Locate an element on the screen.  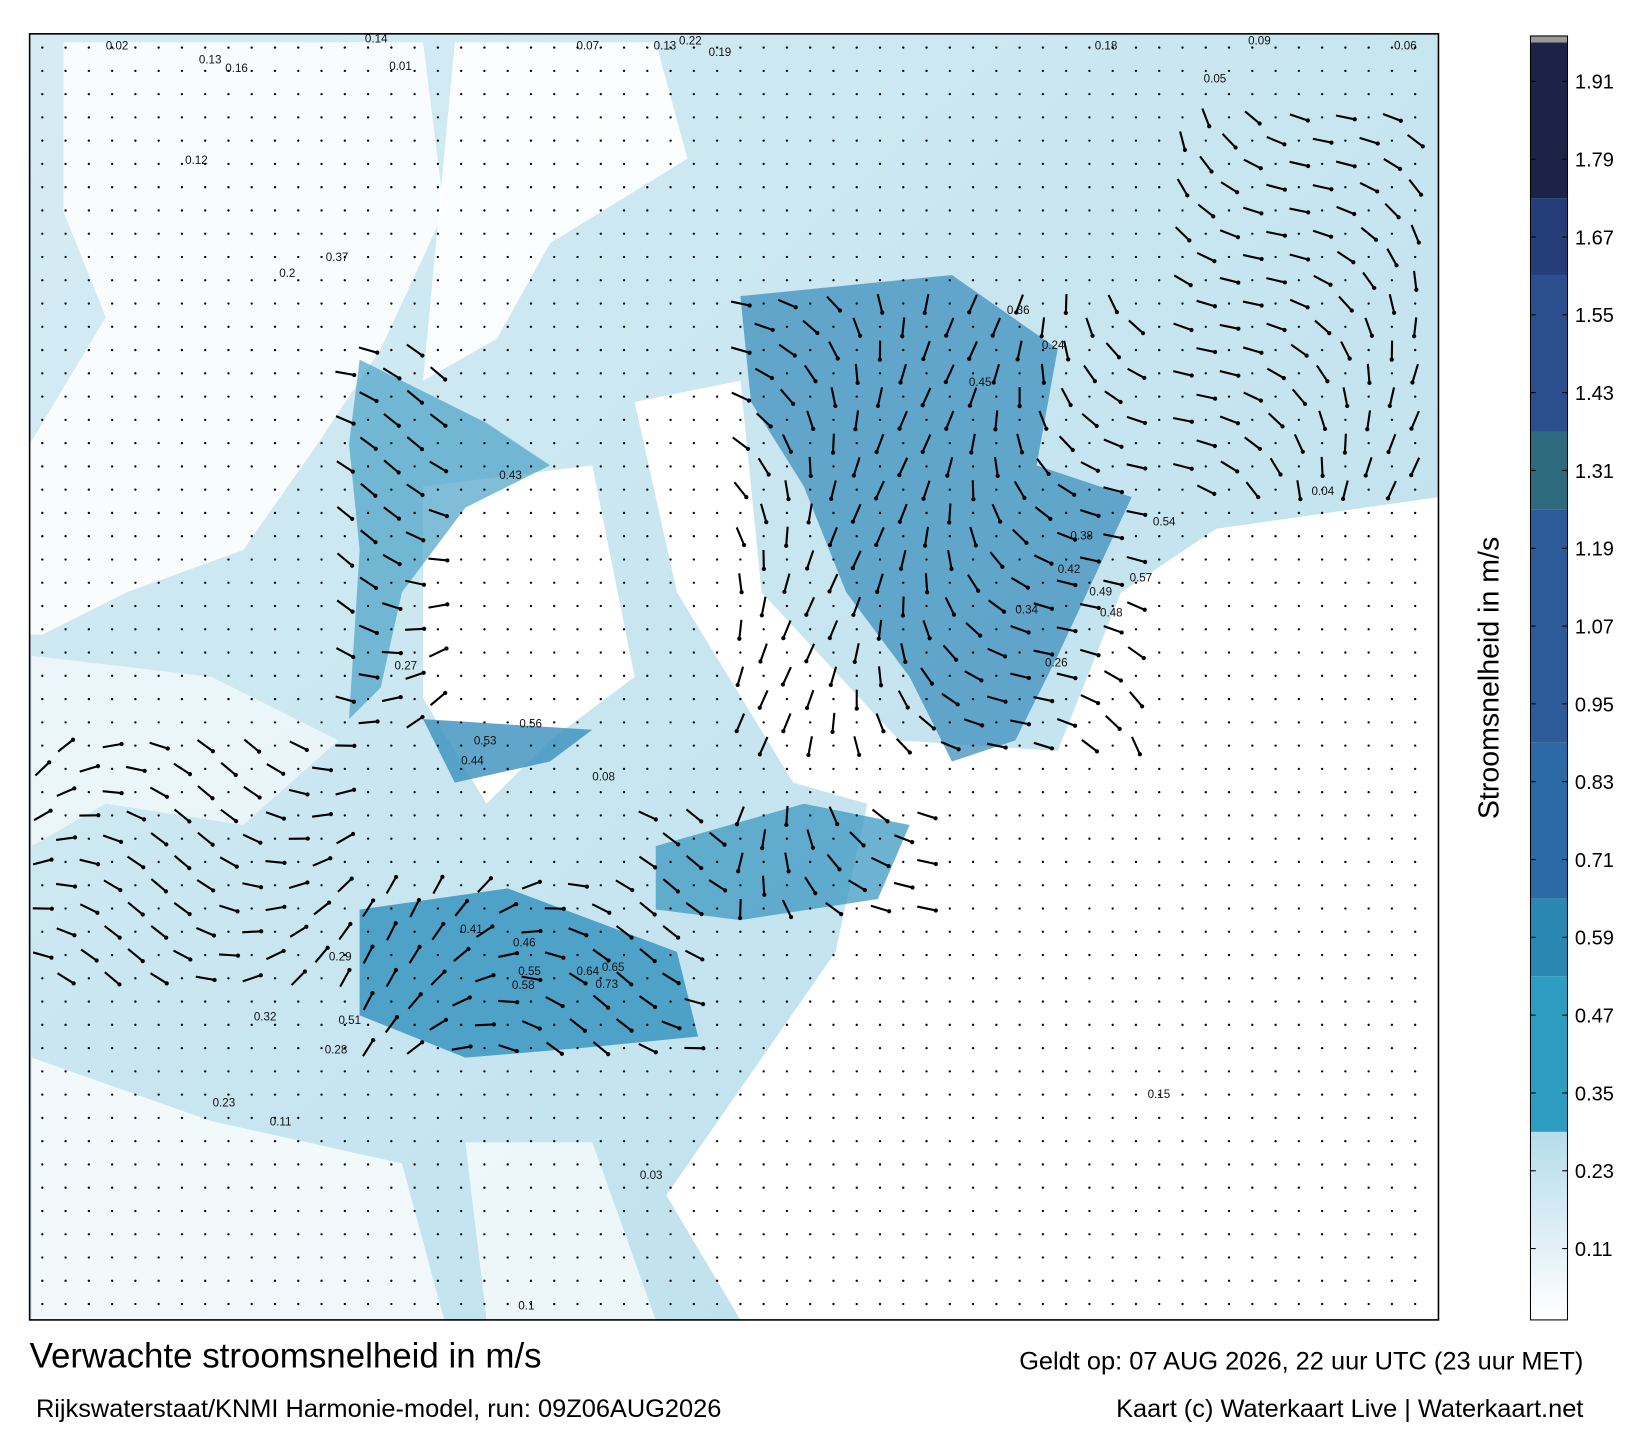
colorbar-band is located at coordinates (1549, 937).